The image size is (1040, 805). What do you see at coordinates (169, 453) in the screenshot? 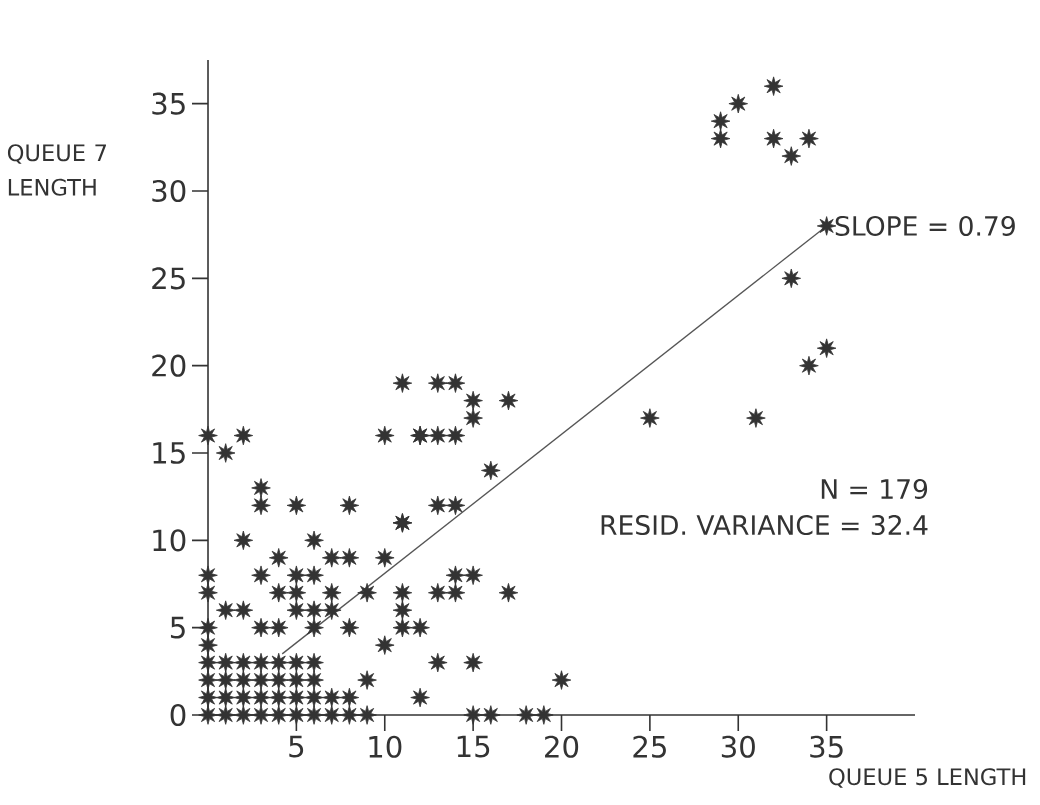
I see `y-tick-label: 15` at bounding box center [169, 453].